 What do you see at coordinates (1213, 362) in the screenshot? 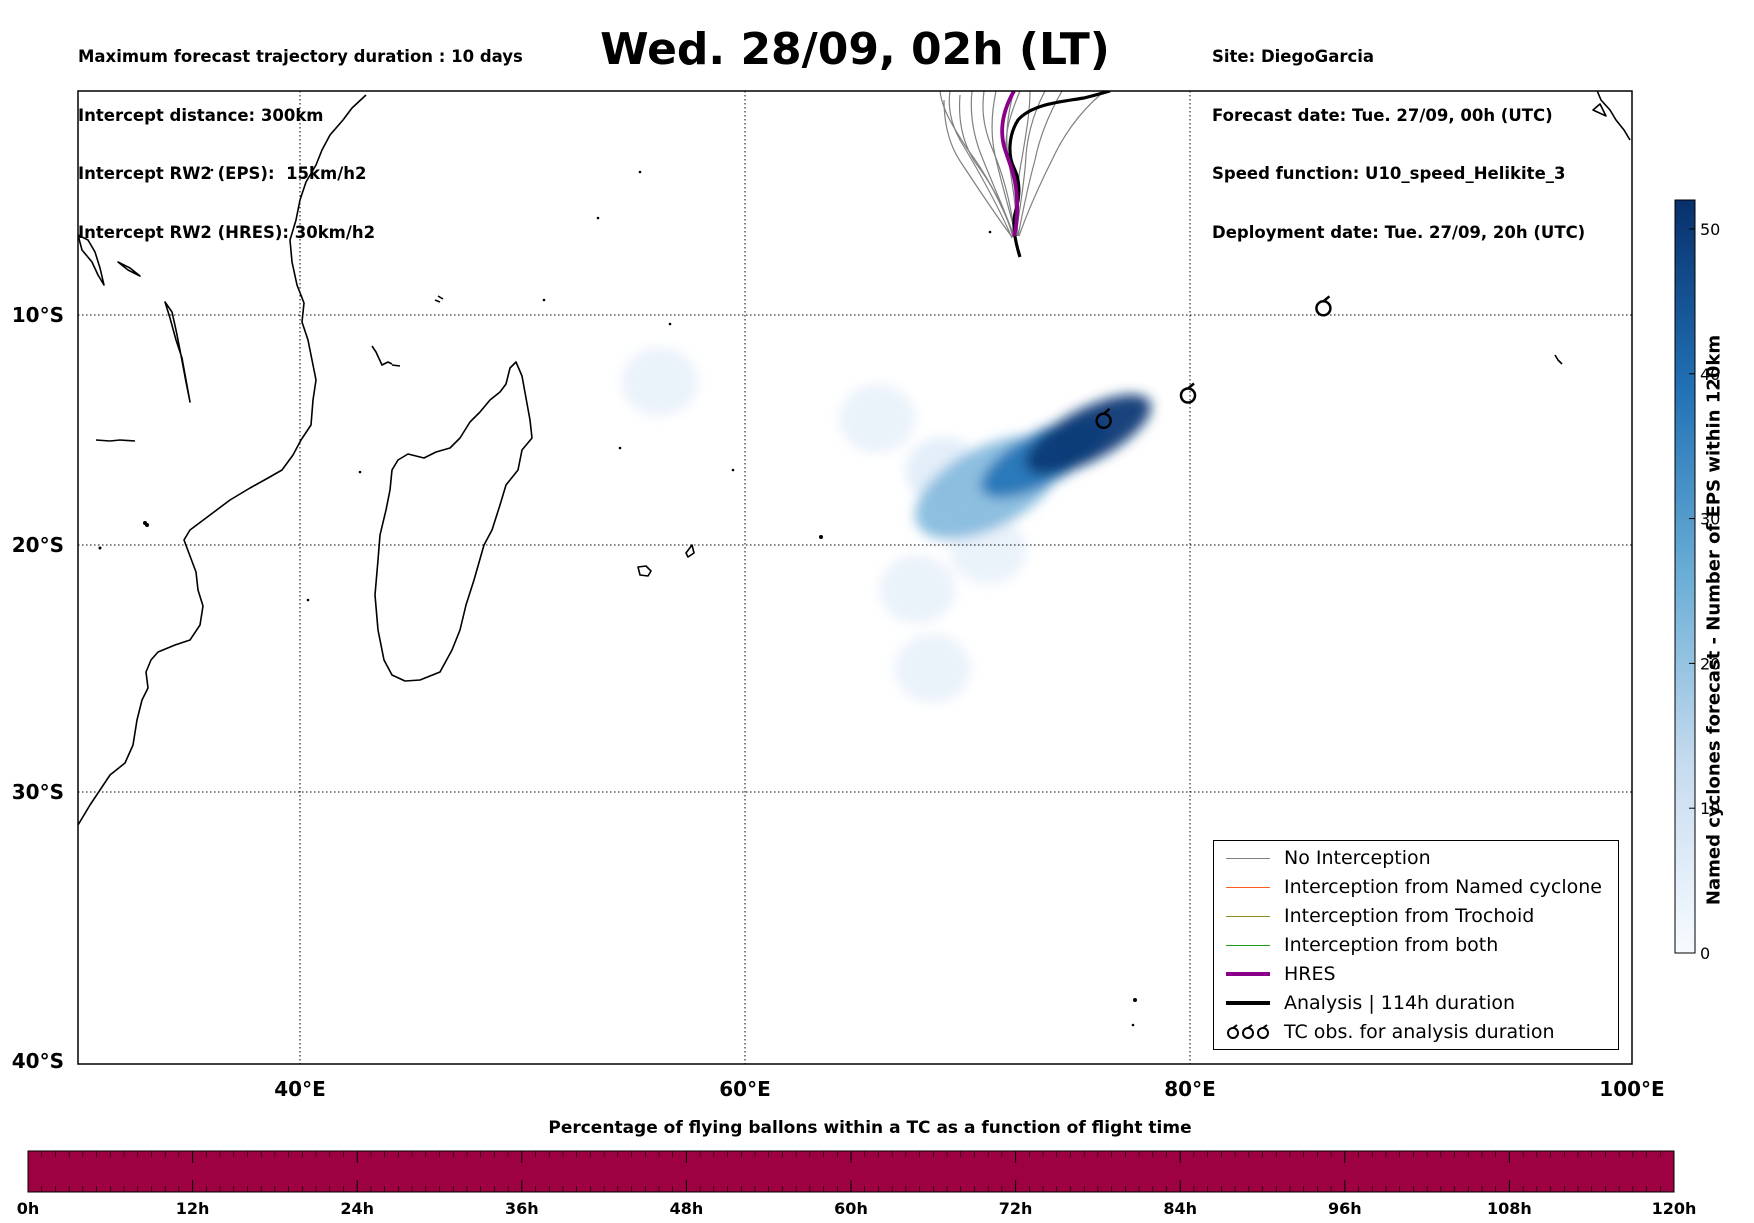
I see `tc-obs-layer` at bounding box center [1213, 362].